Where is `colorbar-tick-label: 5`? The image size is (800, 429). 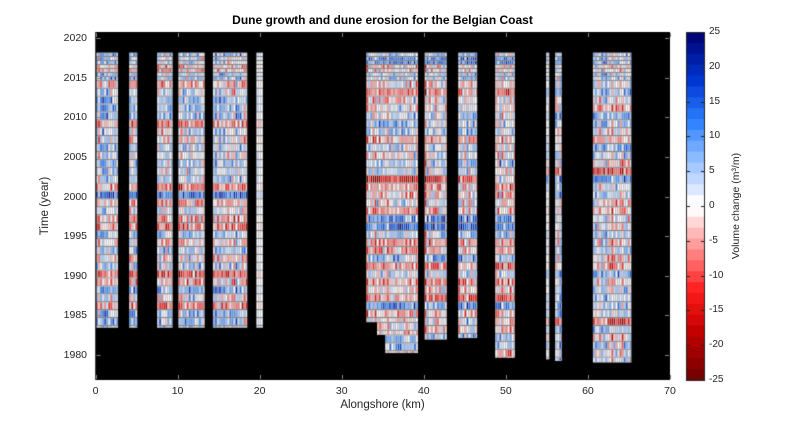
colorbar-tick-label: 5 is located at coordinates (712, 171).